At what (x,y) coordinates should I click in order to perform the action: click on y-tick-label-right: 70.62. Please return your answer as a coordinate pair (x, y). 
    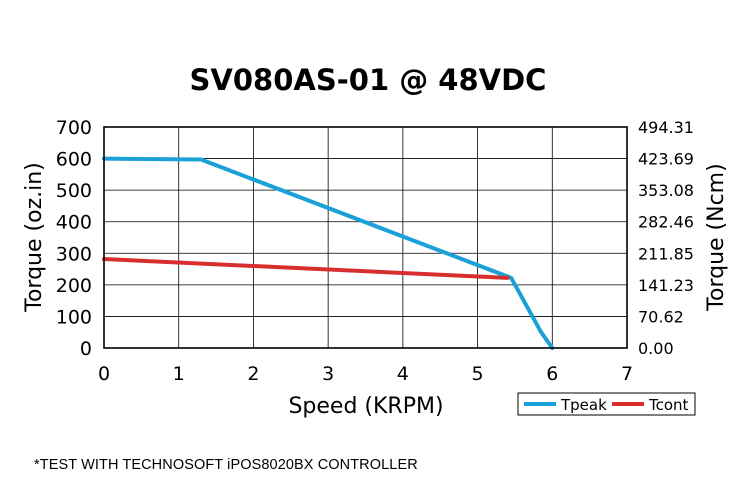
    Looking at the image, I should click on (661, 316).